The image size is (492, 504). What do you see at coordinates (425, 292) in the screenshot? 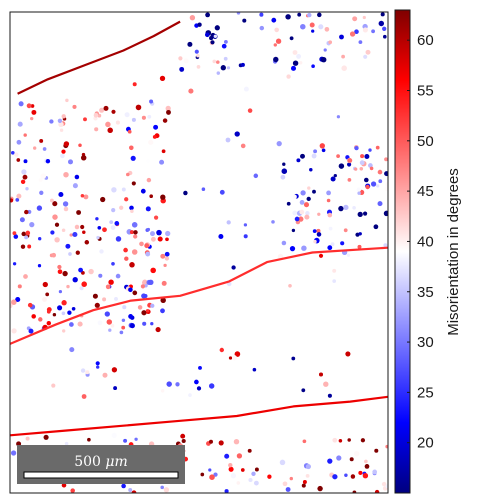
I see `colorbar-tick-label: 35` at bounding box center [425, 292].